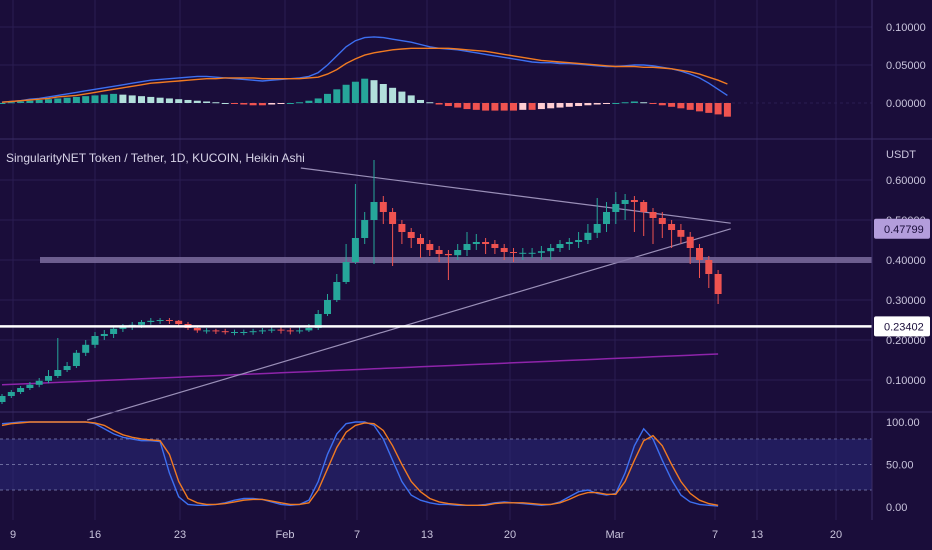 The image size is (932, 550). I want to click on x-tick-label: 20, so click(510, 535).